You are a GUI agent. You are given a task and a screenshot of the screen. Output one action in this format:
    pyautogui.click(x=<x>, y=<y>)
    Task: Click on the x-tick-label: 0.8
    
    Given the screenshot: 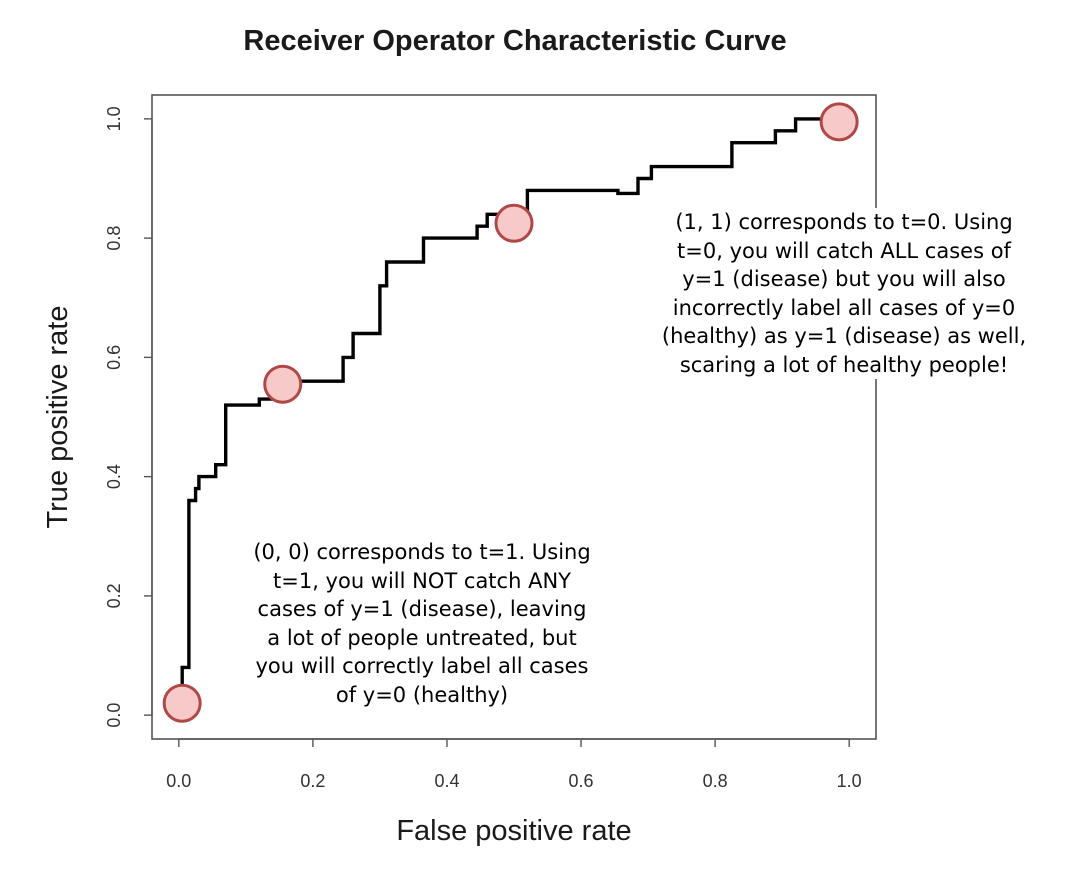 What is the action you would take?
    pyautogui.click(x=715, y=781)
    